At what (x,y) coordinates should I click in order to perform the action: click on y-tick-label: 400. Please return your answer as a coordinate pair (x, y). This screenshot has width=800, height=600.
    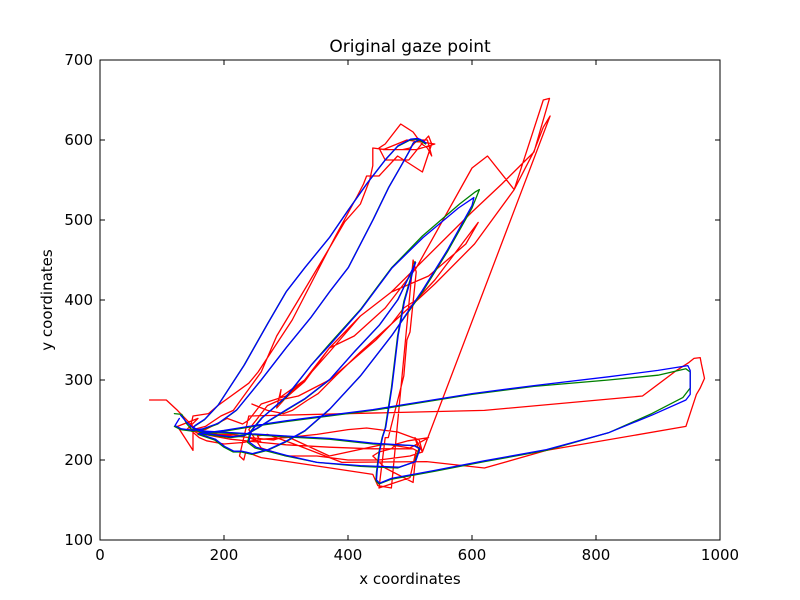
    Looking at the image, I should click on (78, 300).